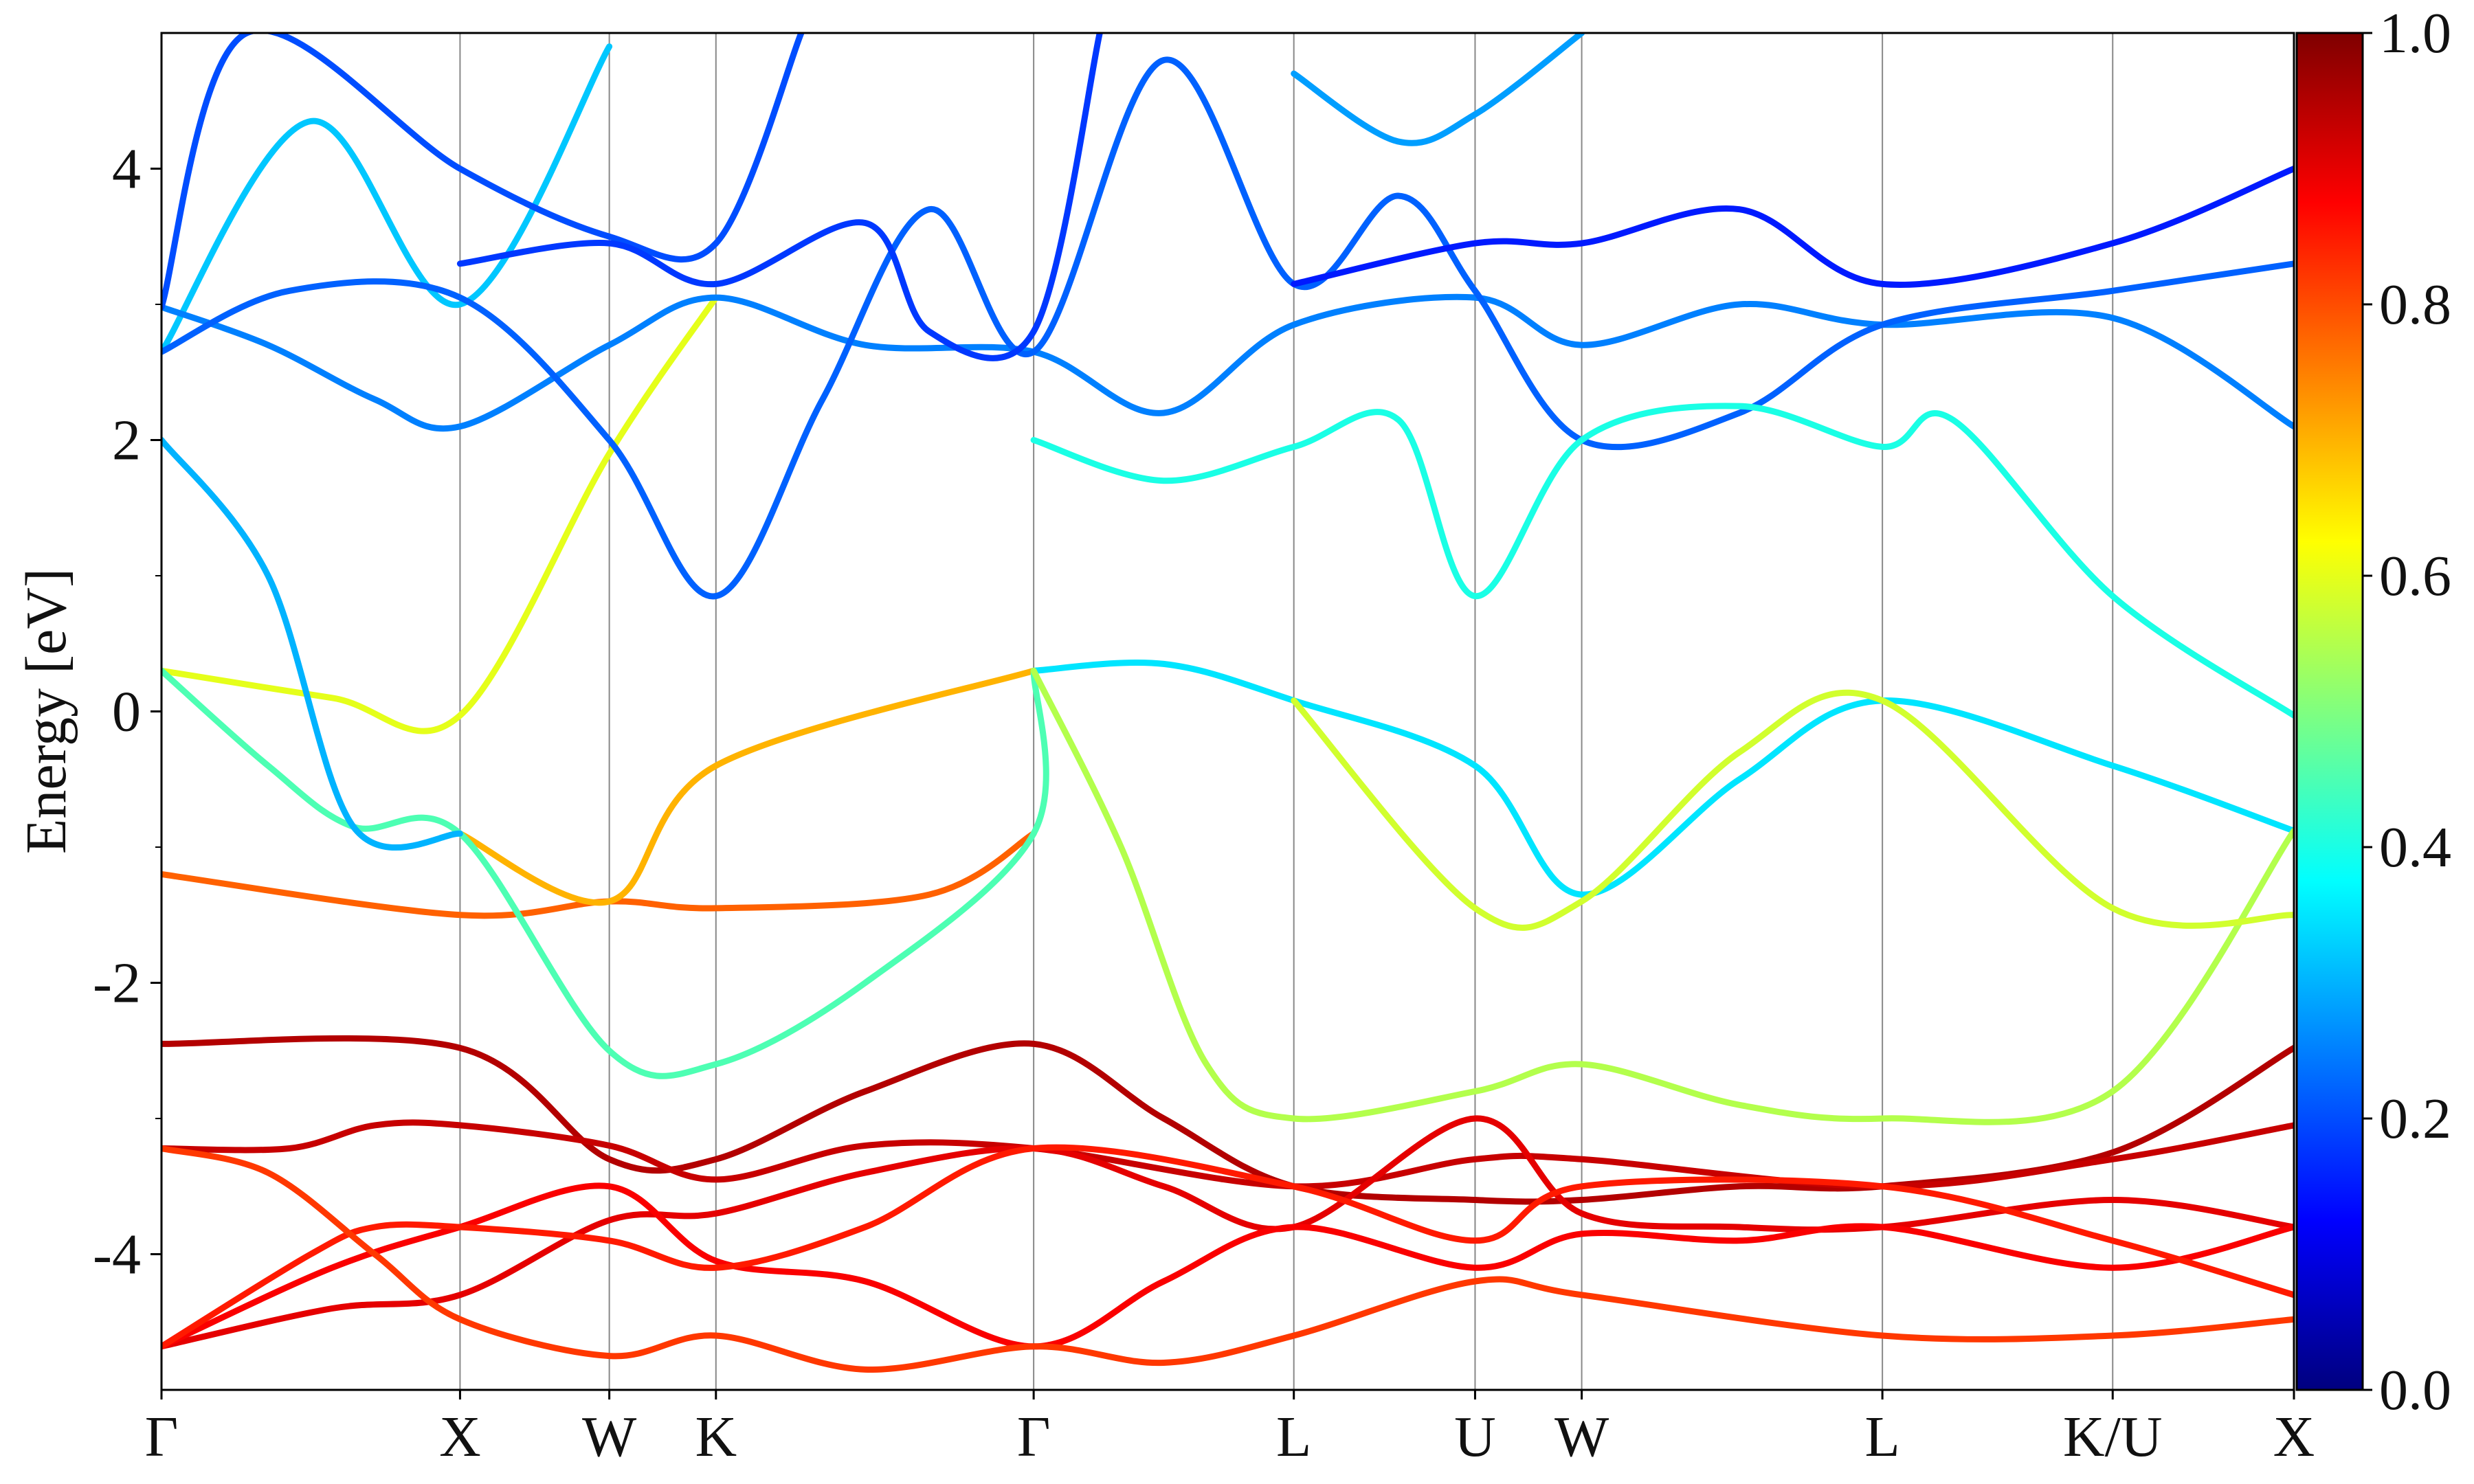 Image resolution: width=2474 pixels, height=1484 pixels. Describe the element at coordinates (126, 169) in the screenshot. I see `y-tick-label: 4` at that location.